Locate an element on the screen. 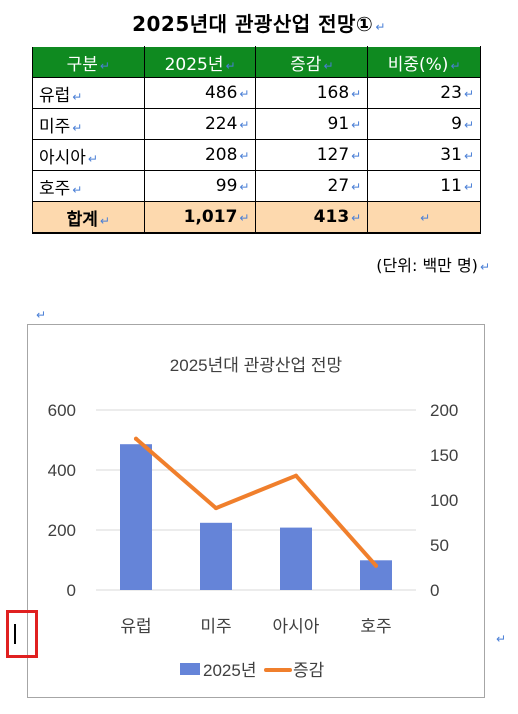 This screenshot has width=518, height=714. row-label-cell: 아시아 ↵ is located at coordinates (88, 155).